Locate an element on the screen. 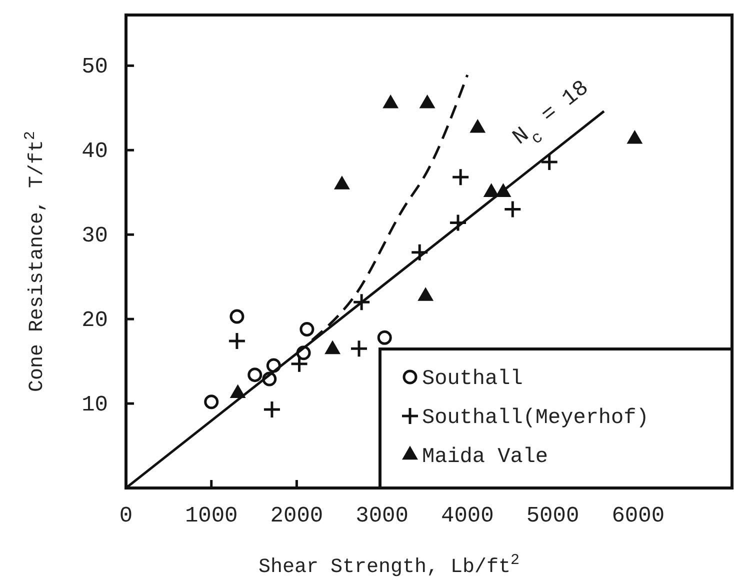 Image resolution: width=734 pixels, height=585 pixels. legend-label: Southall(Meyerhof) is located at coordinates (535, 418).